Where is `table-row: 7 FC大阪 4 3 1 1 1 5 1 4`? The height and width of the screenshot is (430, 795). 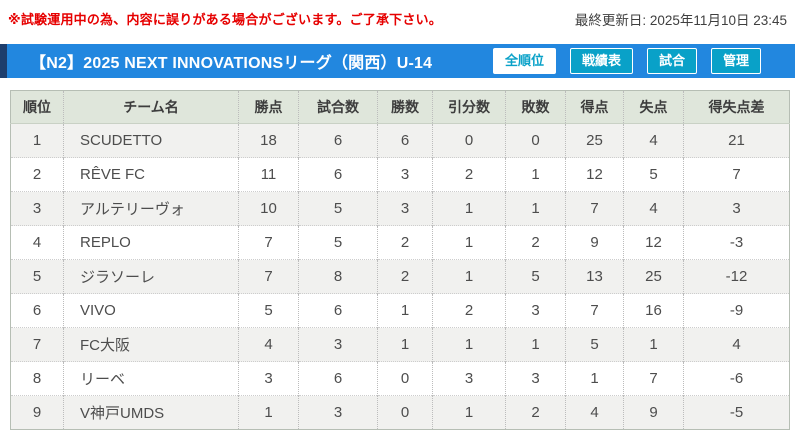 table-row: 7 FC大阪 4 3 1 1 1 5 1 4 is located at coordinates (400, 344).